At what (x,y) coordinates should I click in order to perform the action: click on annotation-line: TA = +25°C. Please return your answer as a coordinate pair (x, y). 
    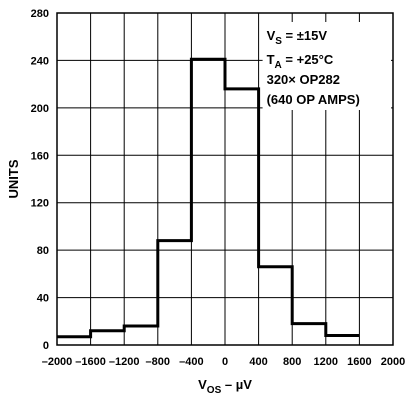
    Looking at the image, I should click on (300, 61).